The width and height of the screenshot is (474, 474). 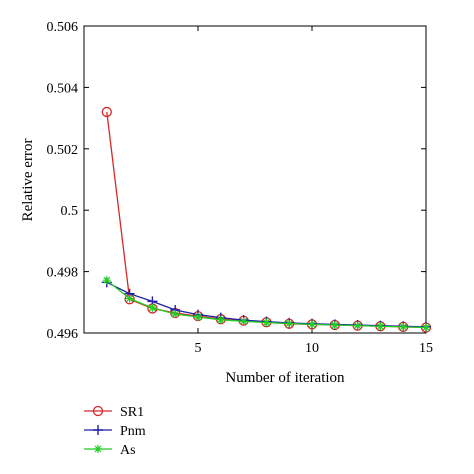 I want to click on legend: SR1 Pnm As, so click(x=115, y=431).